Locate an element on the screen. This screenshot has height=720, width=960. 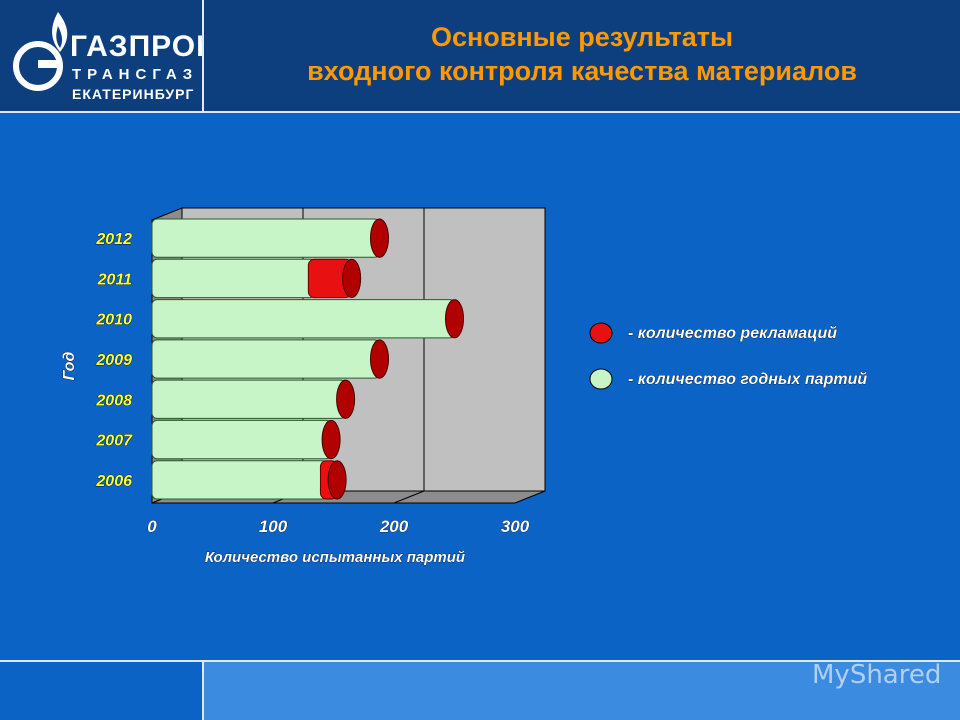
x-tick-label: 300 is located at coordinates (515, 526).